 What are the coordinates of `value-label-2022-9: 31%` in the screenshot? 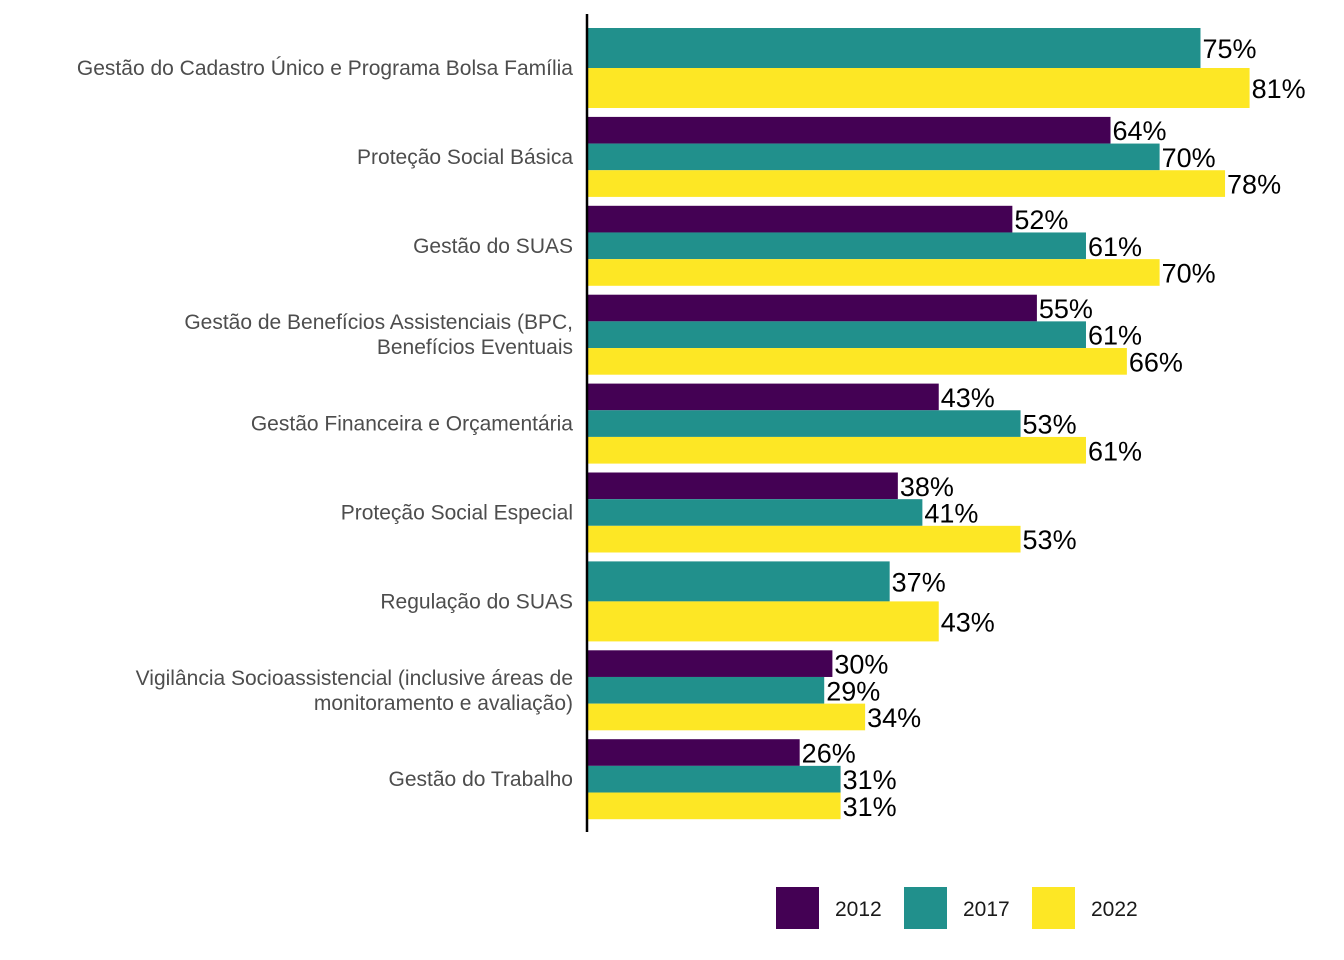 It's located at (870, 807).